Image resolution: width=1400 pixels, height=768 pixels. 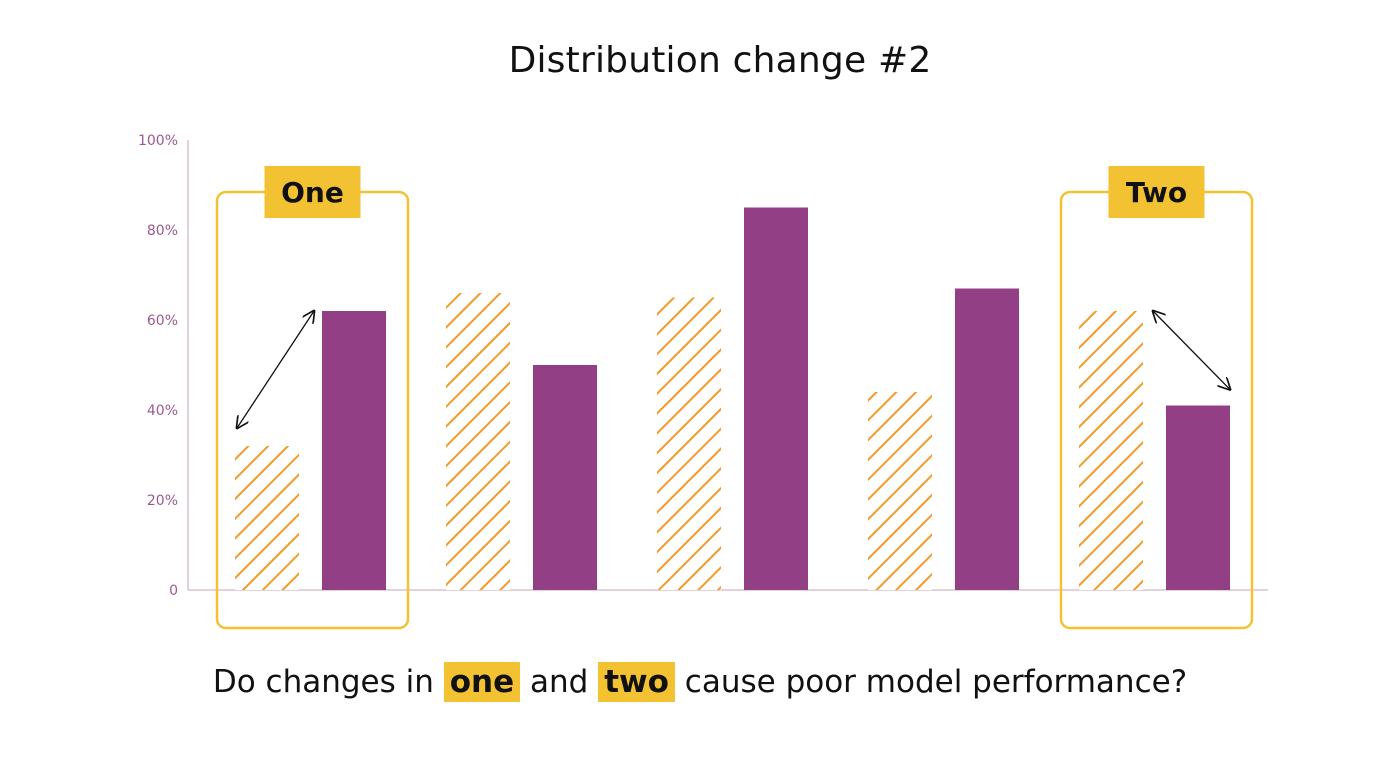 What do you see at coordinates (162, 501) in the screenshot?
I see `y-tick-label: 20%` at bounding box center [162, 501].